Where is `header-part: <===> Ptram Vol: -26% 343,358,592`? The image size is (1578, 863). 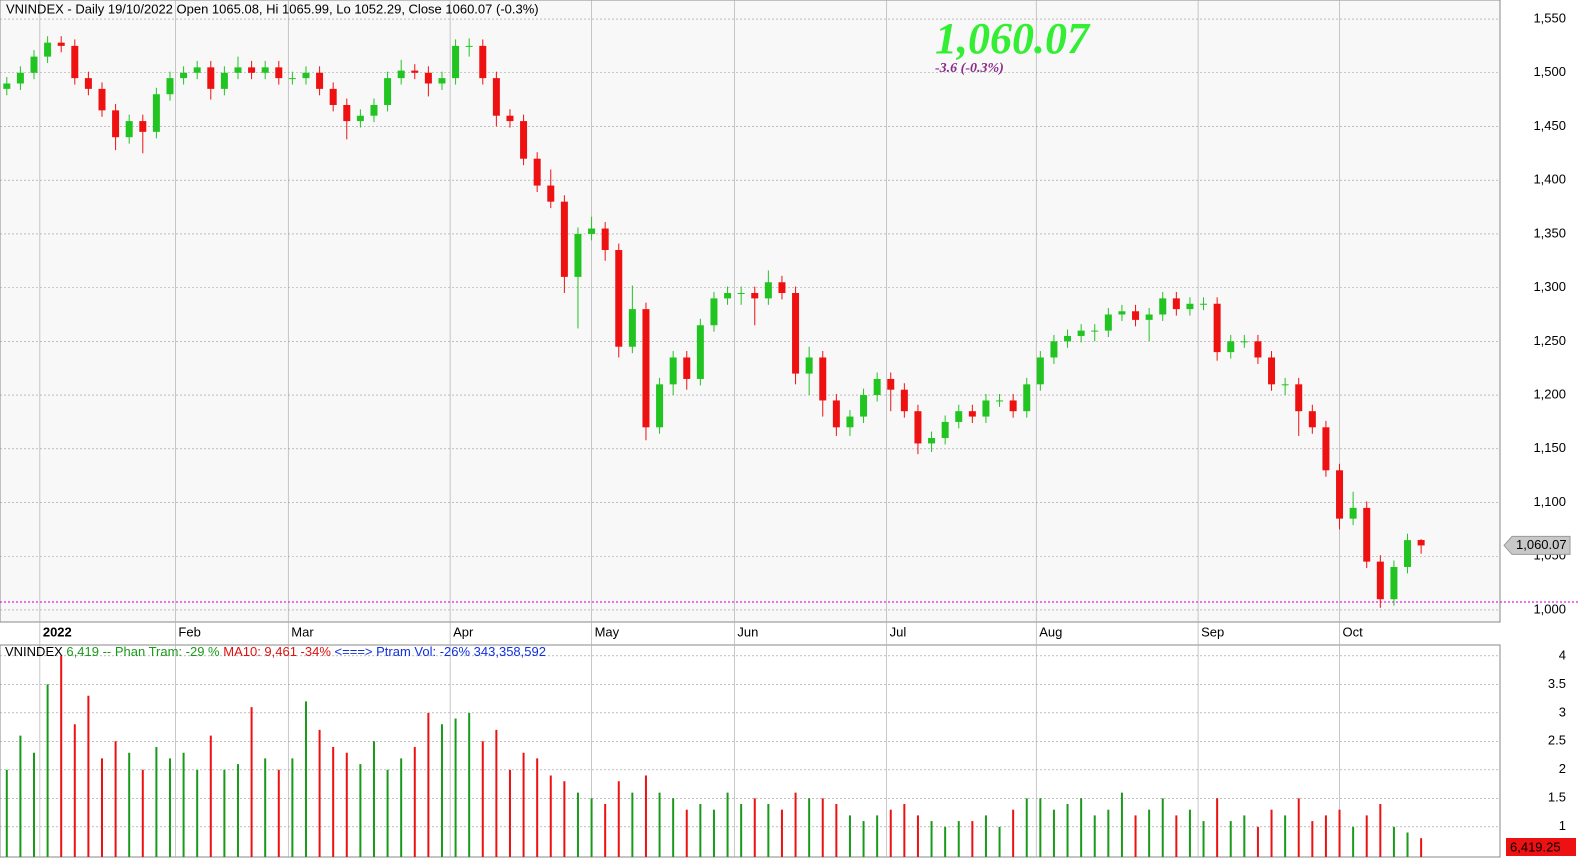 header-part: <===> Ptram Vol: -26% 343,358,592 is located at coordinates (440, 651).